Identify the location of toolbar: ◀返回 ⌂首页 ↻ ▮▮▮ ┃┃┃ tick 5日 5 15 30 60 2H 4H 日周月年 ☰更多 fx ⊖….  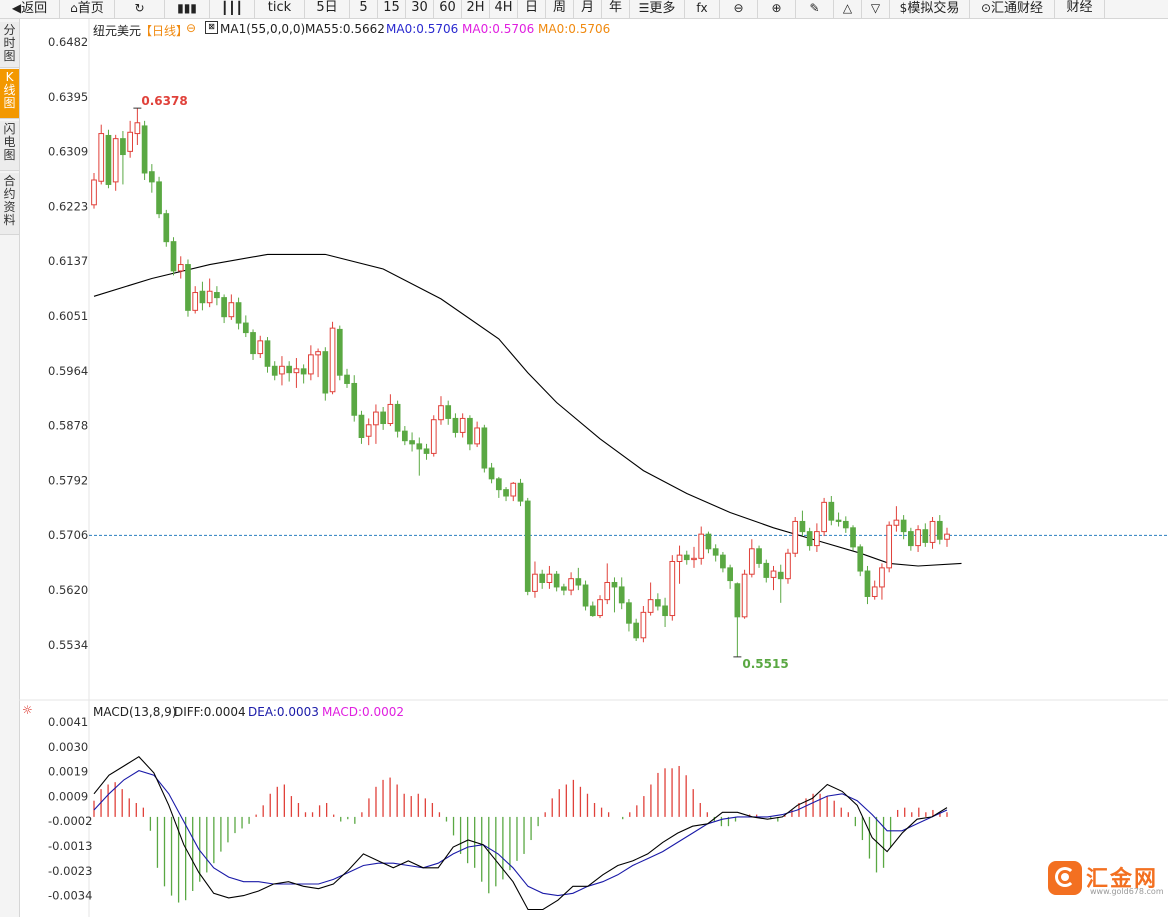
(584, 9).